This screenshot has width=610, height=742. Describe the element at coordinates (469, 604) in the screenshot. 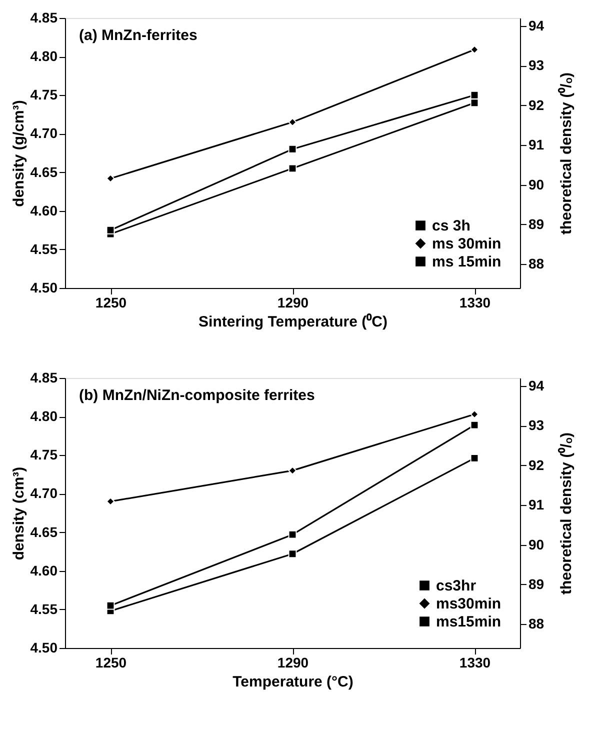

I see `legend-label: ms30min` at that location.